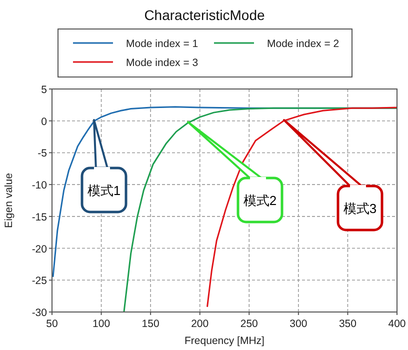  What do you see at coordinates (104, 190) in the screenshot?
I see `annotation: 模式1` at bounding box center [104, 190].